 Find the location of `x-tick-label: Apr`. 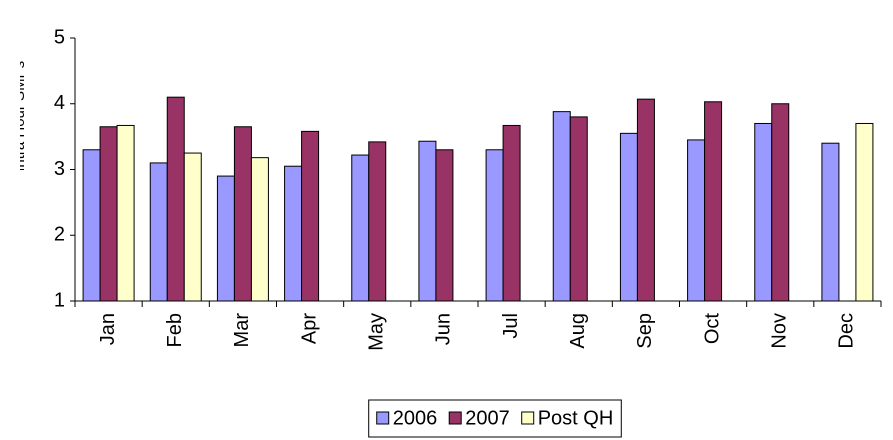

x-tick-label: Apr is located at coordinates (309, 328).